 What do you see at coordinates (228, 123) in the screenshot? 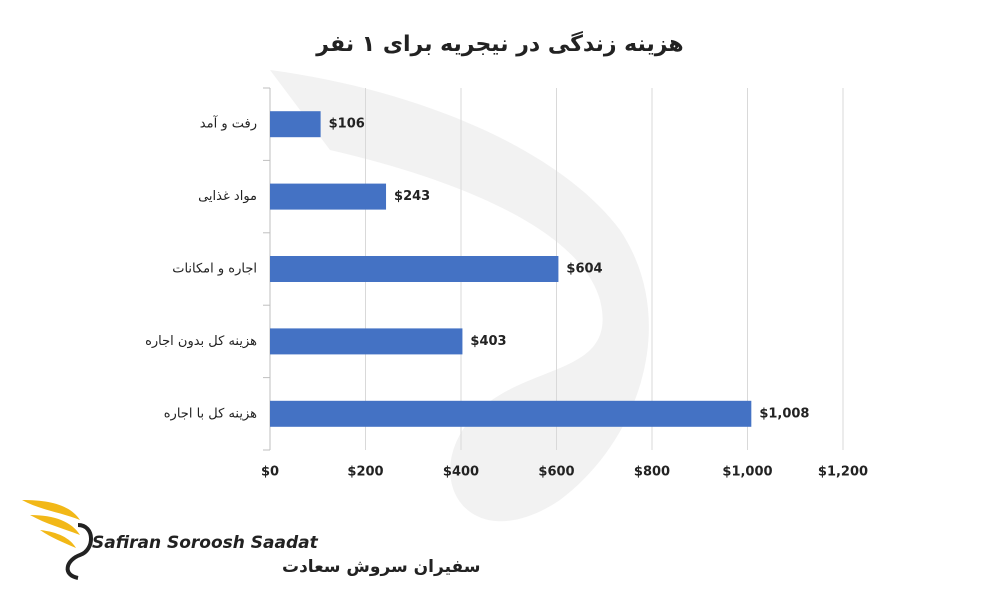
I see `y-tick-label: رفت و آمد` at bounding box center [228, 123].